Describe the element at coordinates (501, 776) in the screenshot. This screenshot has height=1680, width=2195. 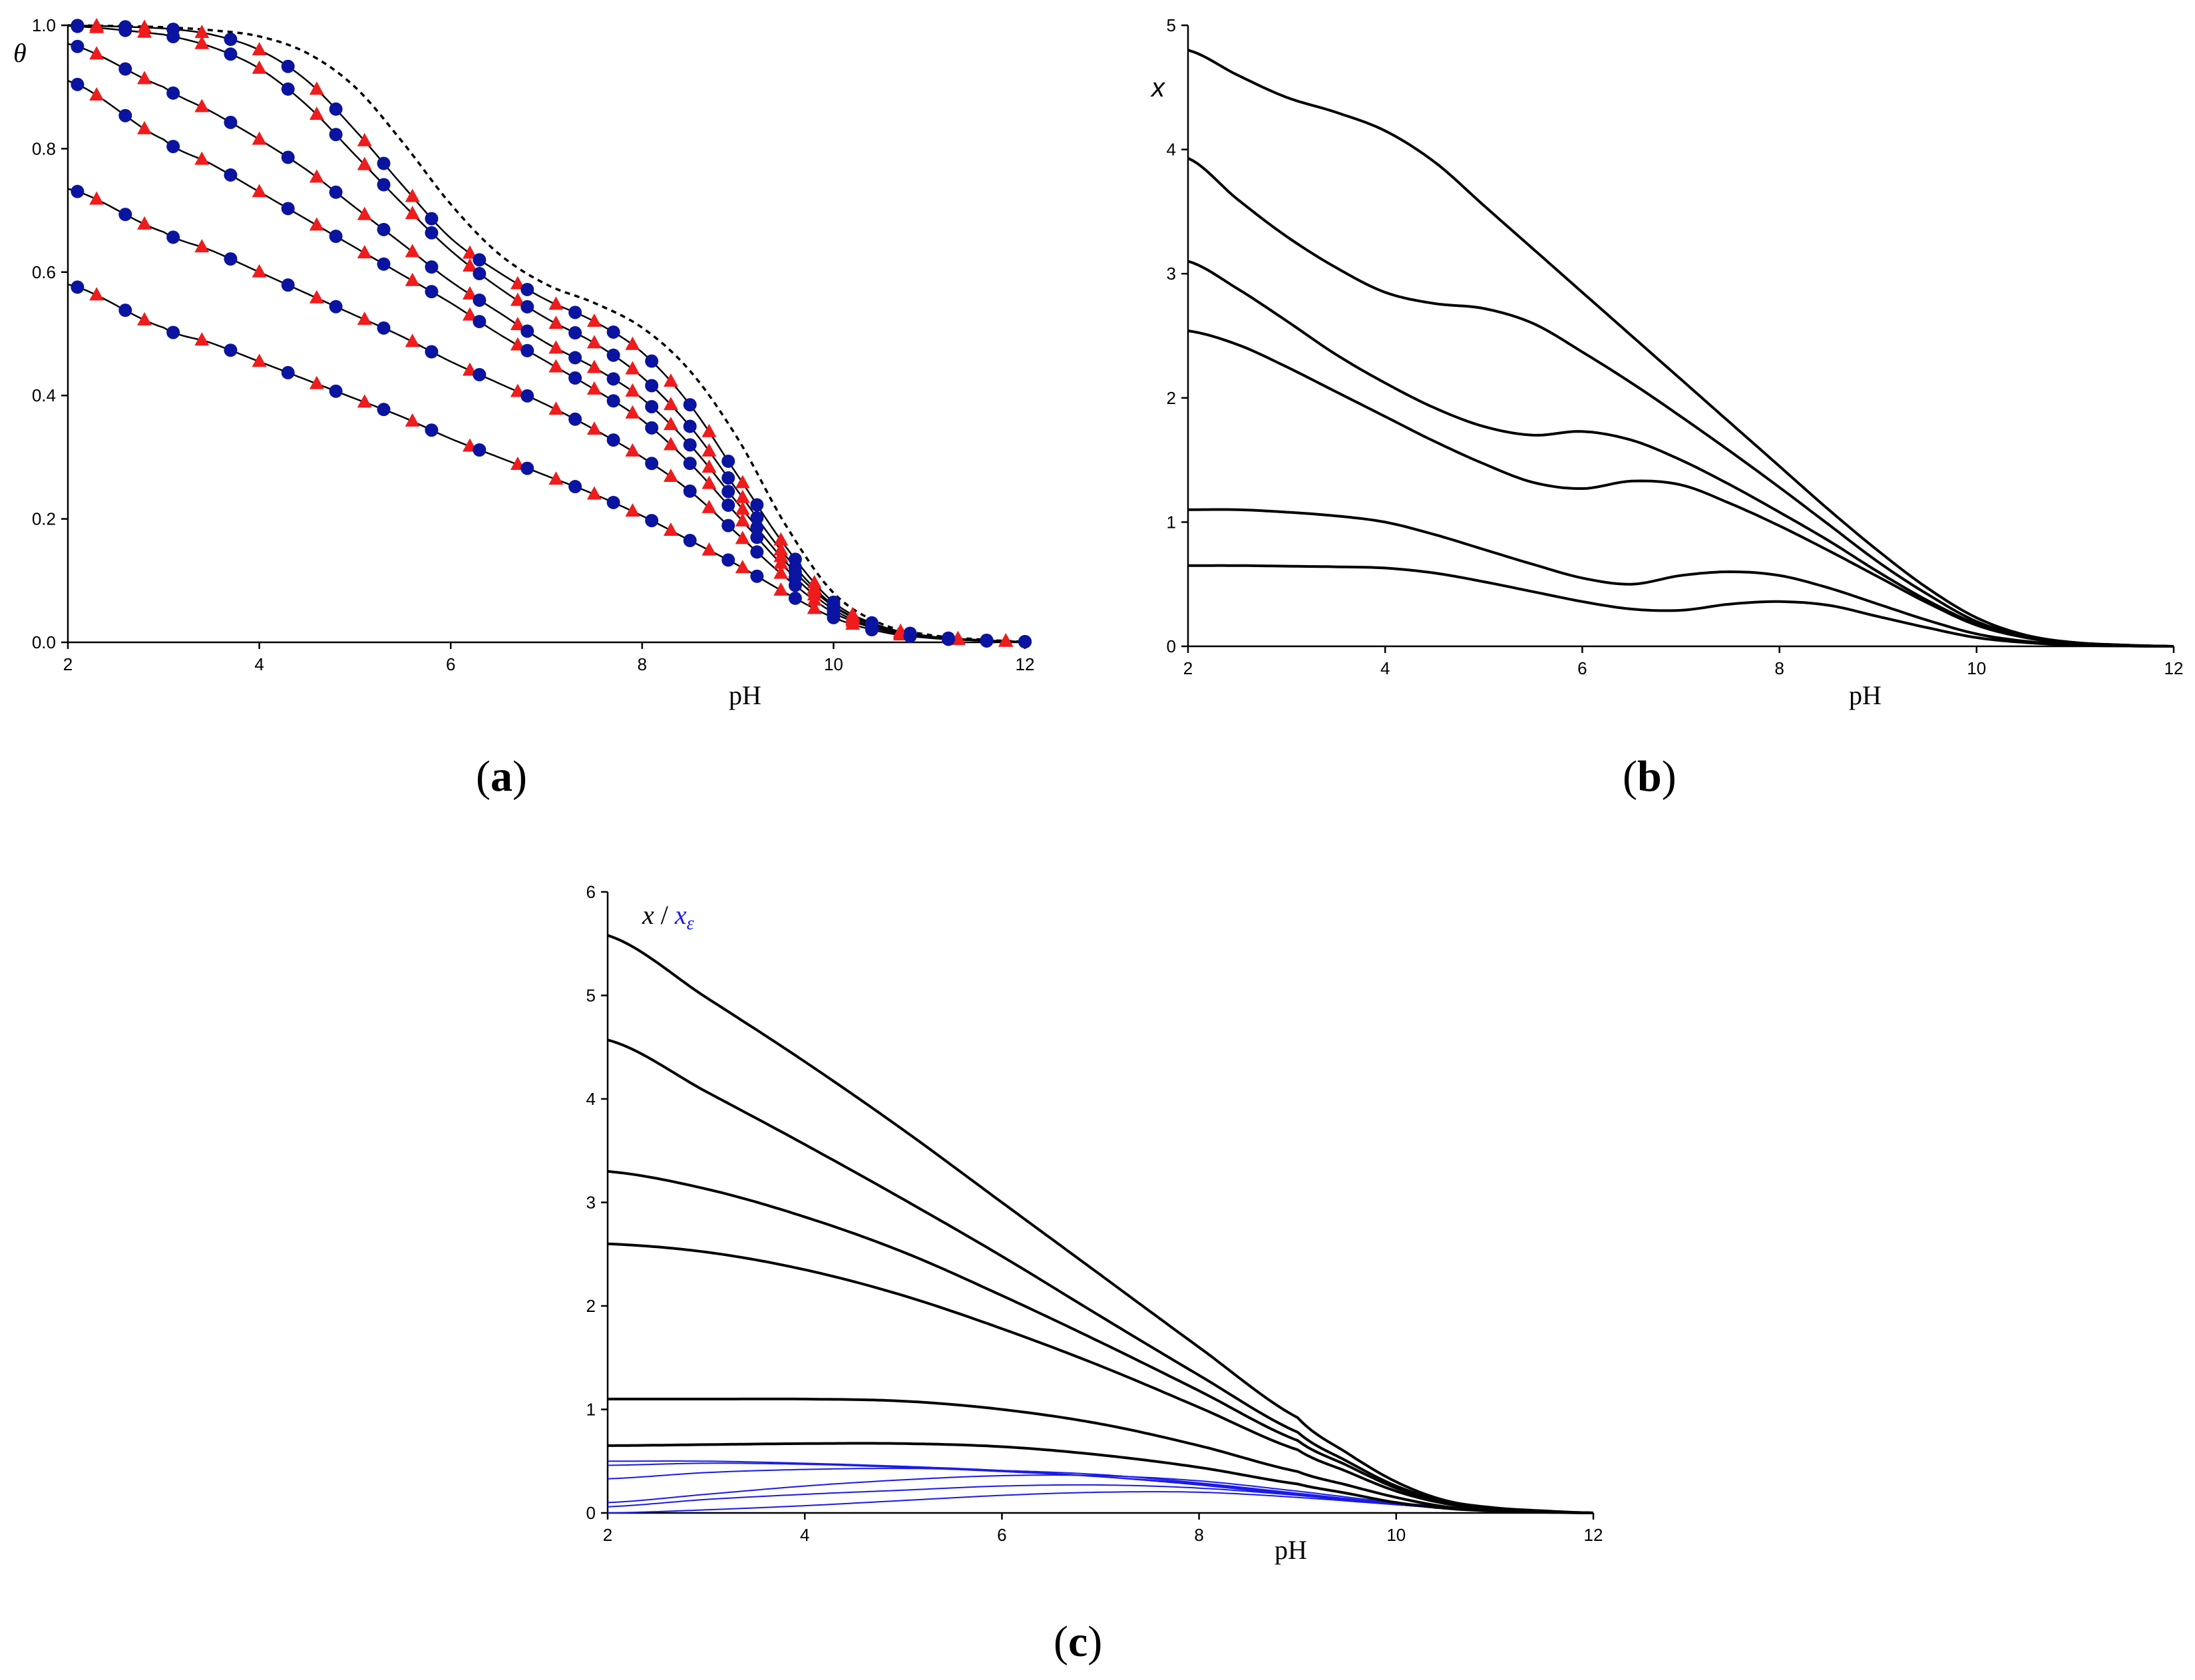
I see `panel-label-a-letter: a` at that location.